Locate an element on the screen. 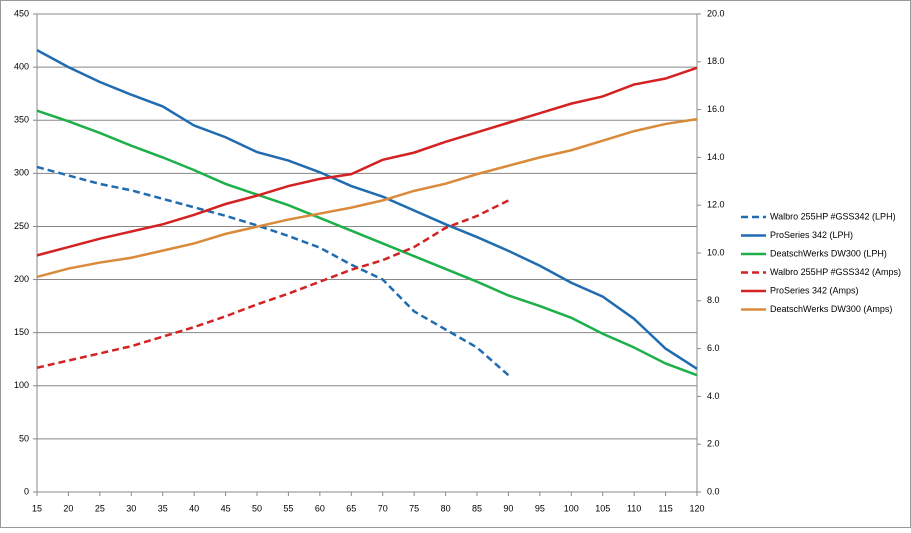 The width and height of the screenshot is (911, 533). y2-tick-label: 4.0 is located at coordinates (713, 396).